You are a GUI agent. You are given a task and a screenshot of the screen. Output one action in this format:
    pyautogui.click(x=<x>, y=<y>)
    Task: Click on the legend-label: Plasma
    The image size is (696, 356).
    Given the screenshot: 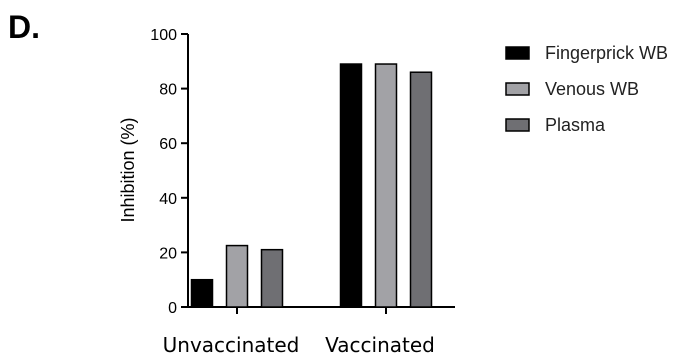 What is the action you would take?
    pyautogui.click(x=575, y=125)
    